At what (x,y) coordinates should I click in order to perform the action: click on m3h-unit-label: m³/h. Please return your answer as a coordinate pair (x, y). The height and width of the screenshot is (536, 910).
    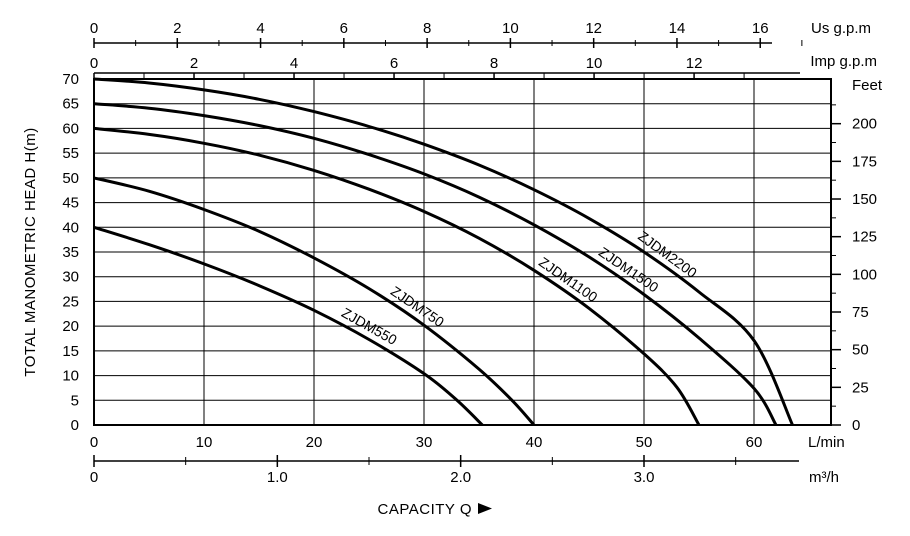
    Looking at the image, I should click on (824, 477).